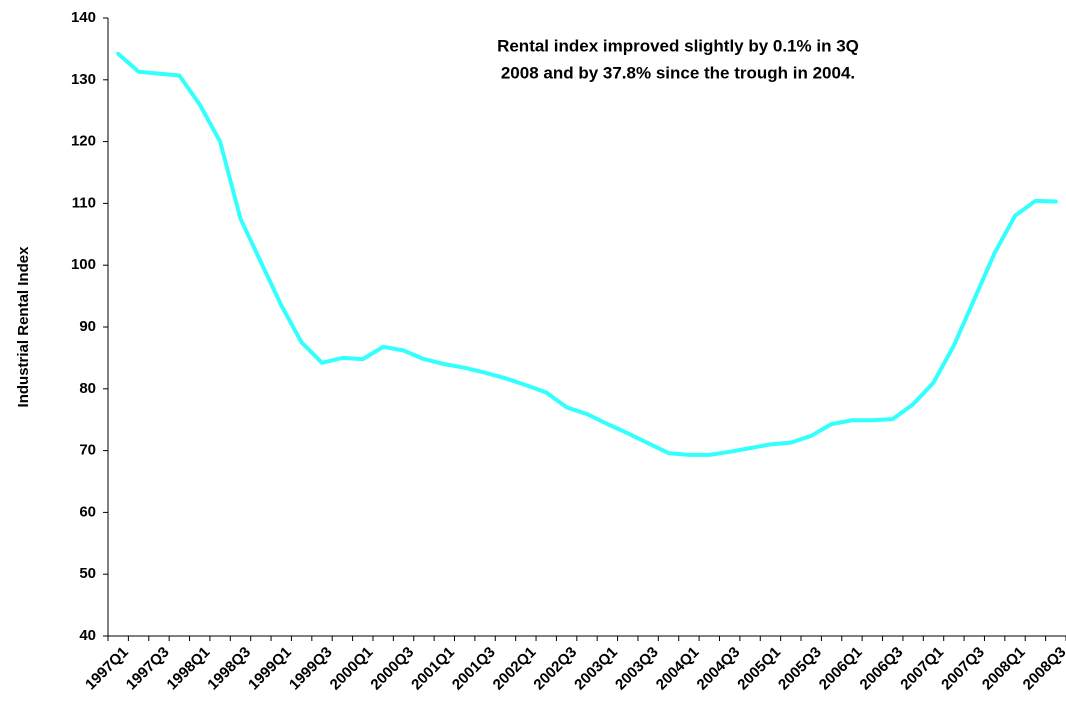 This screenshot has width=1066, height=725. What do you see at coordinates (352, 669) in the screenshot?
I see `x-tick-label: 2000Q1` at bounding box center [352, 669].